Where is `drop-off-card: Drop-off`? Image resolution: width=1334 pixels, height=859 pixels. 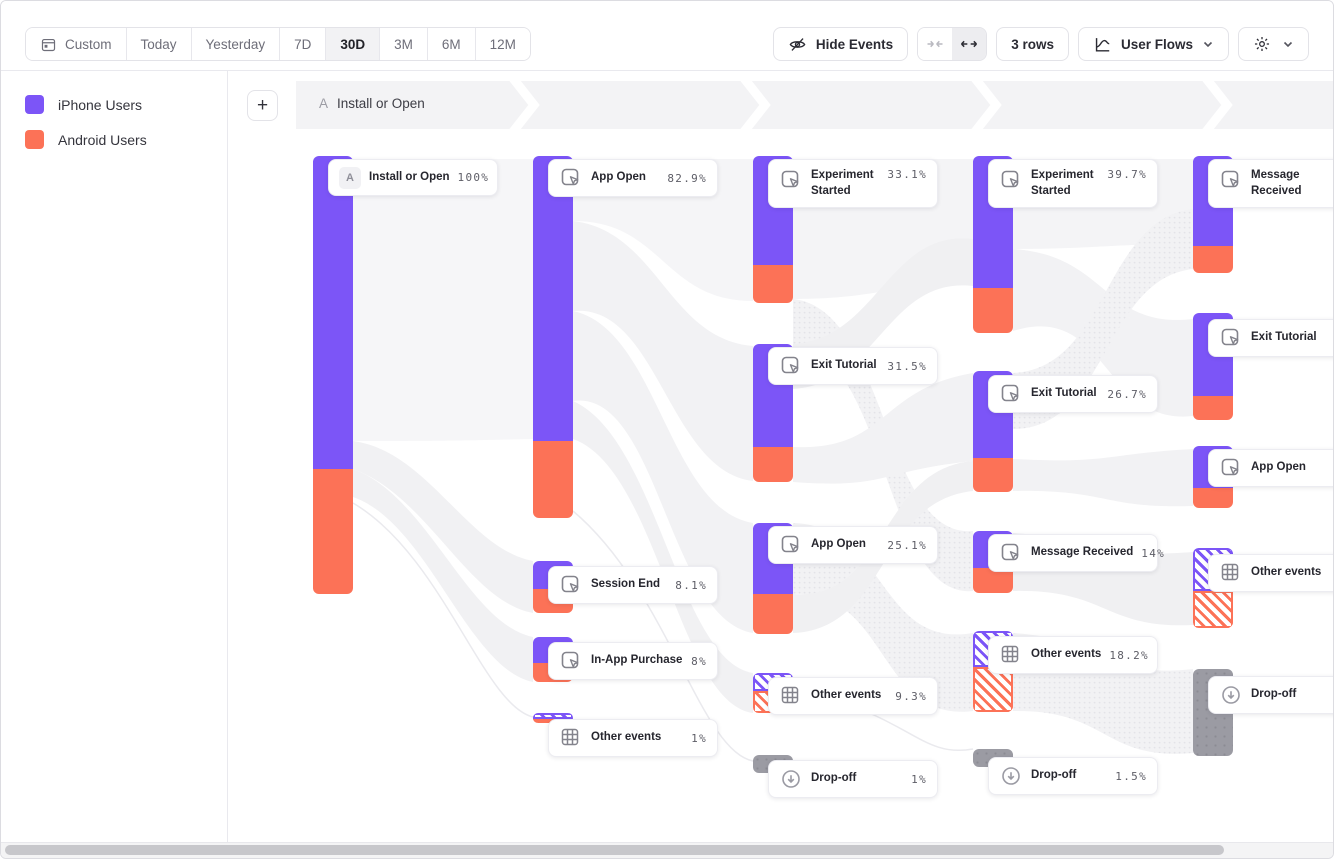 drop-off-card: Drop-off is located at coordinates (1270, 695).